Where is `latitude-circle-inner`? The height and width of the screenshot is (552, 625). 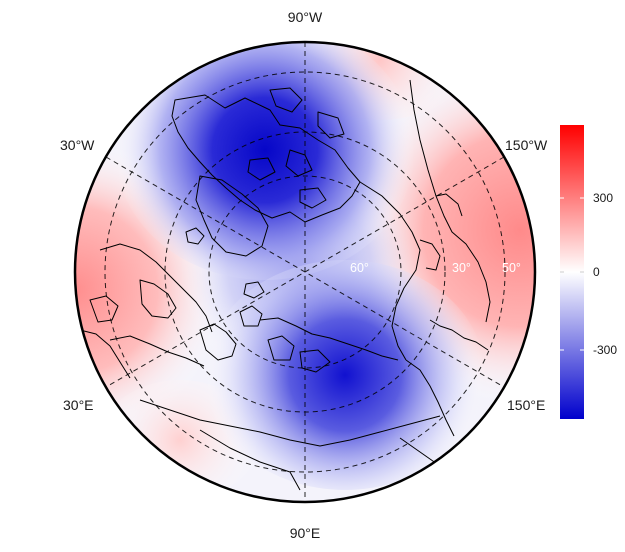 latitude-circle-inner is located at coordinates (305, 272).